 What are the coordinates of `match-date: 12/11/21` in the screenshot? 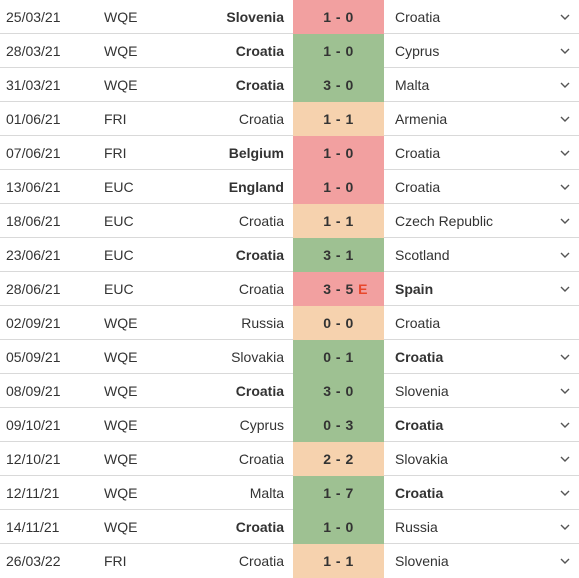 It's located at (33, 492).